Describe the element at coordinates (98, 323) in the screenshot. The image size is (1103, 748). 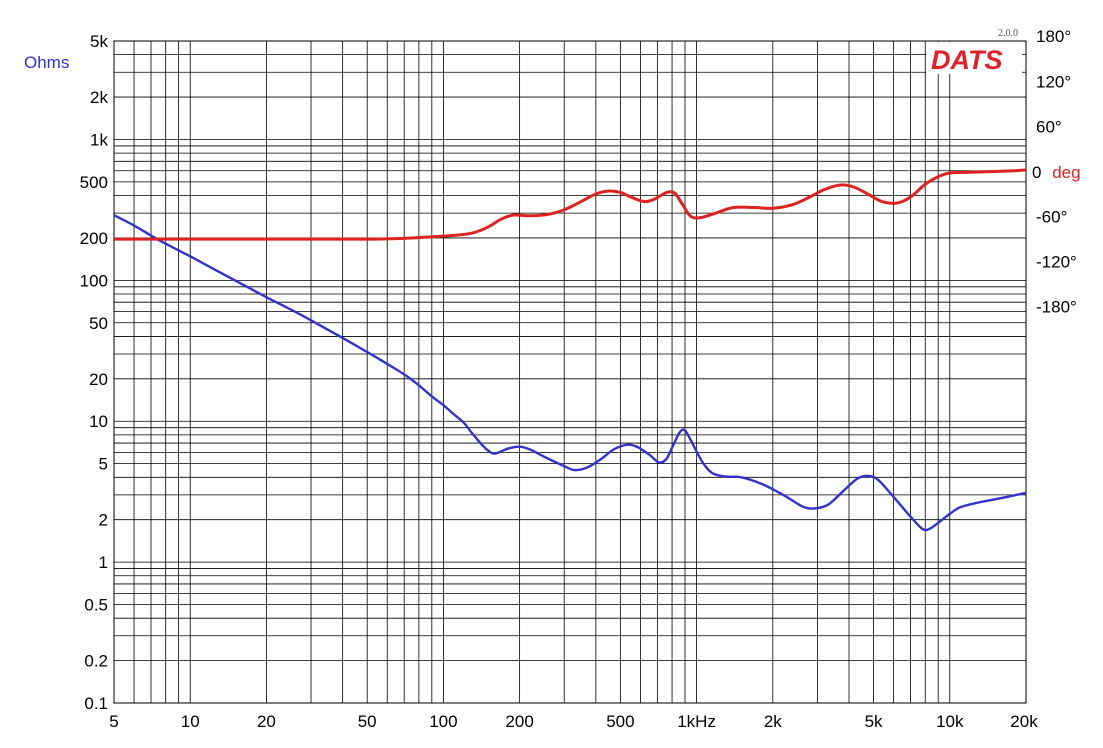
I see `y-tick-label: 50` at that location.